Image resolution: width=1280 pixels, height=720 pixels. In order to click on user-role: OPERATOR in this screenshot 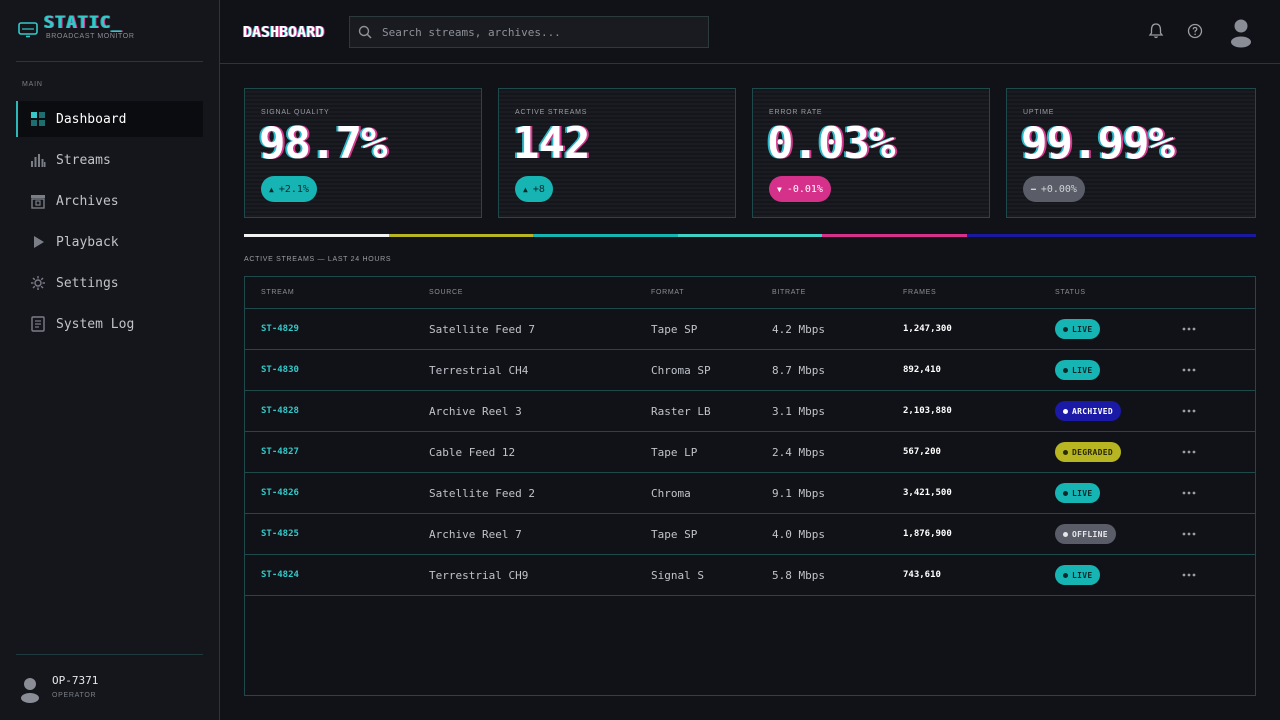, I will do `click(74, 695)`.